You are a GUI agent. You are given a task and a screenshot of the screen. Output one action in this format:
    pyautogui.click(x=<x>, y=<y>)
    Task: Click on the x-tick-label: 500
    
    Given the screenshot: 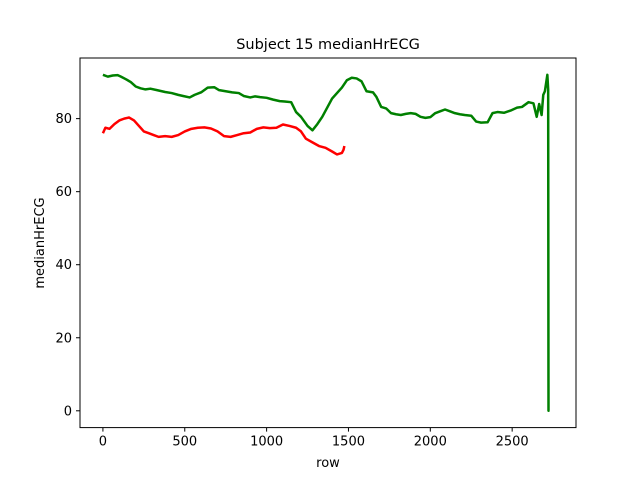 What is the action you would take?
    pyautogui.click(x=184, y=442)
    